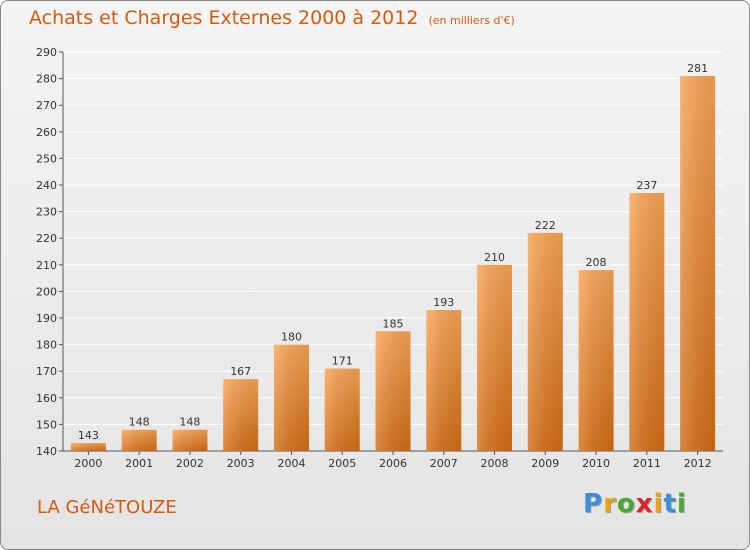  Describe the element at coordinates (240, 371) in the screenshot. I see `data-label: 167` at that location.